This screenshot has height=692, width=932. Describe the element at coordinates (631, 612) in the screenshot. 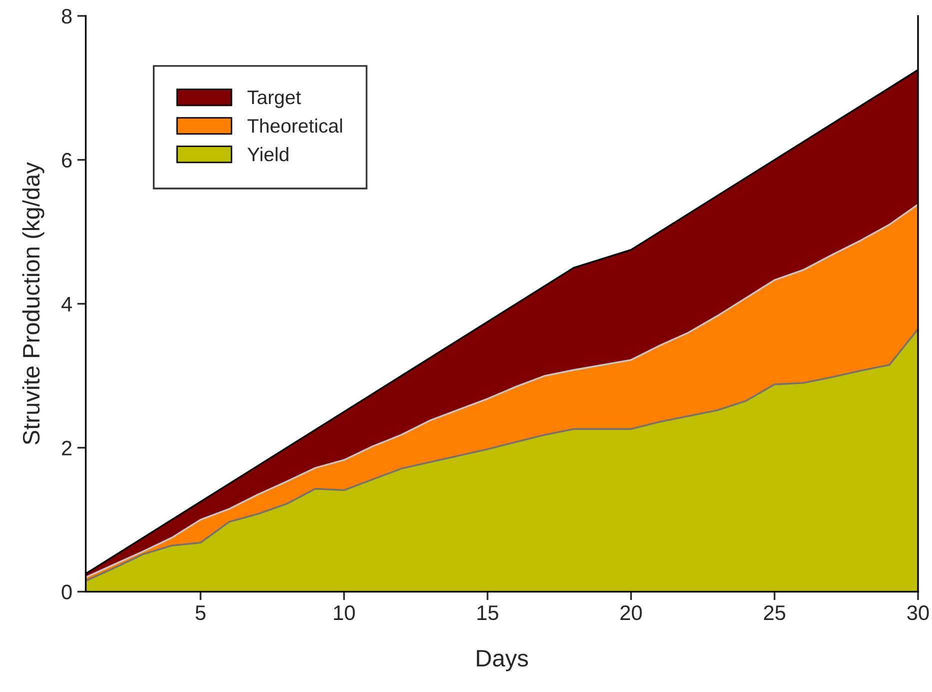

I see `x-tick-label: 20` at that location.